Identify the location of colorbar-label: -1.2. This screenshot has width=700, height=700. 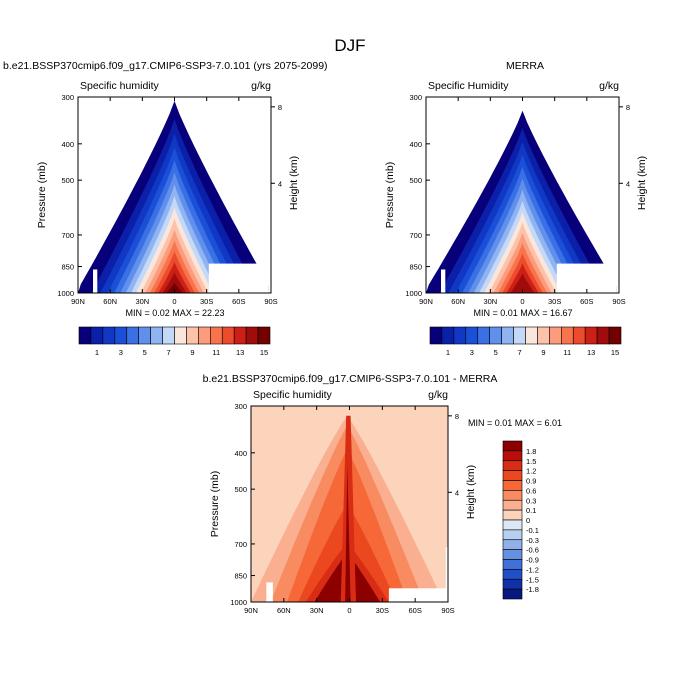
(532, 569).